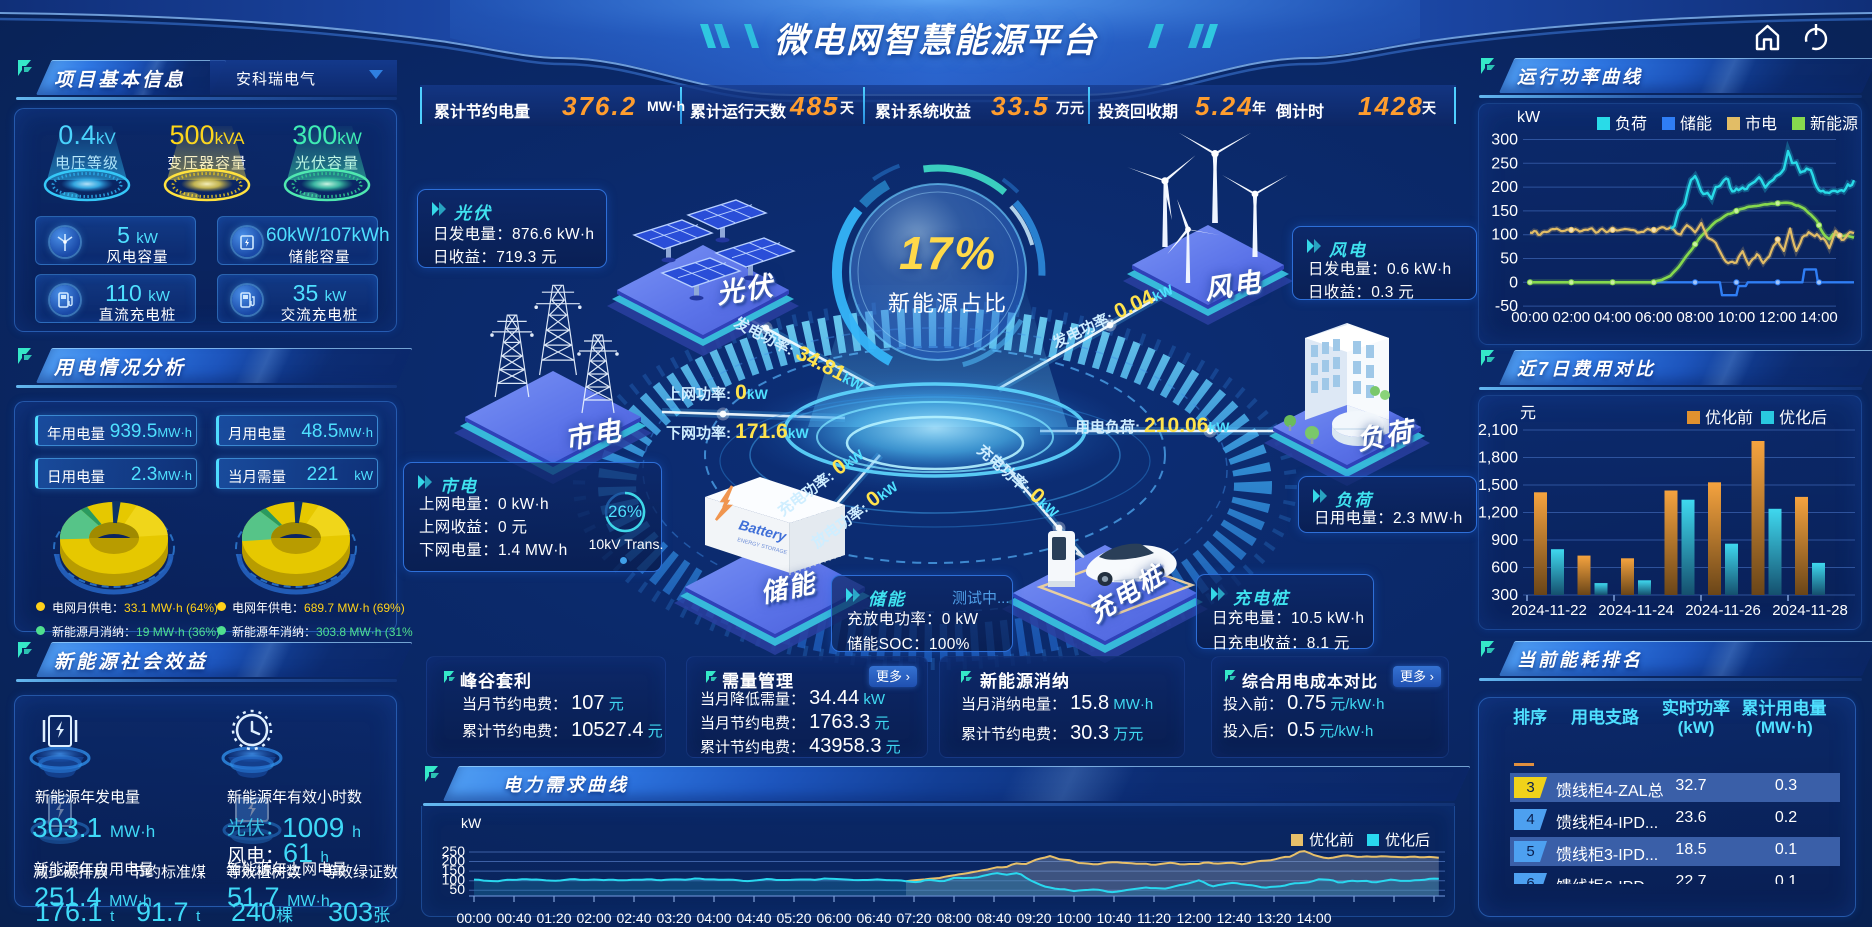 This screenshot has width=1872, height=927. What do you see at coordinates (1834, 124) in the screenshot?
I see `svg-text: 新能源` at bounding box center [1834, 124].